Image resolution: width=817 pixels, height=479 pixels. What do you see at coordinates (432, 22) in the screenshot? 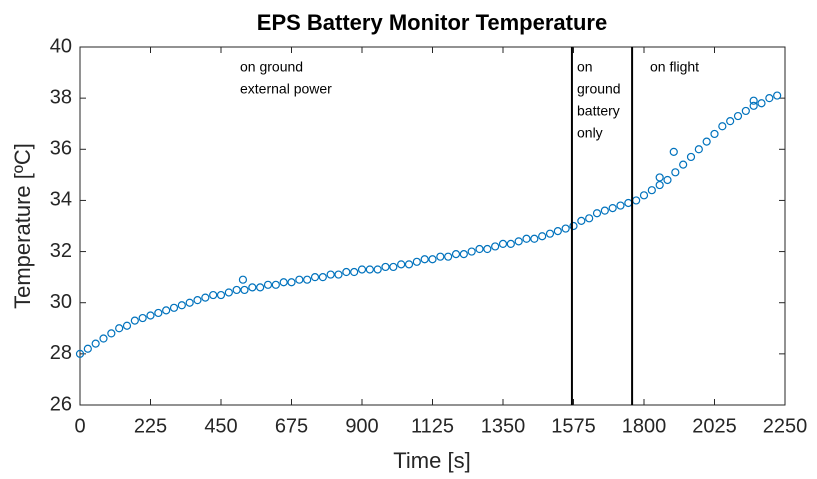
I see `chart-title: EPS Battery Monitor Temperature` at bounding box center [432, 22].